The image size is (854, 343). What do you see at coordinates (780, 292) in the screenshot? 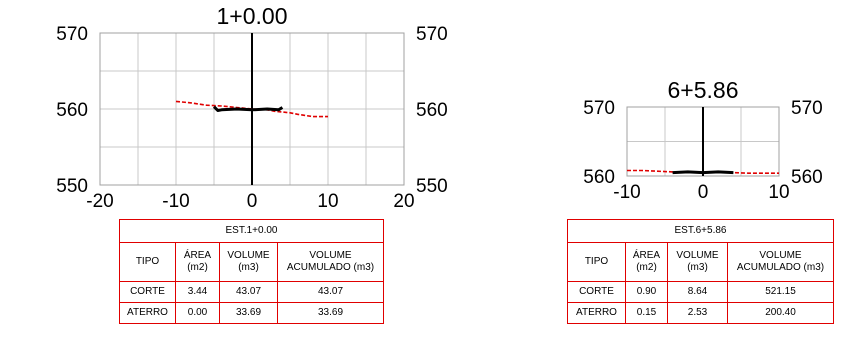
I see `table-cell: 521.15` at bounding box center [780, 292].